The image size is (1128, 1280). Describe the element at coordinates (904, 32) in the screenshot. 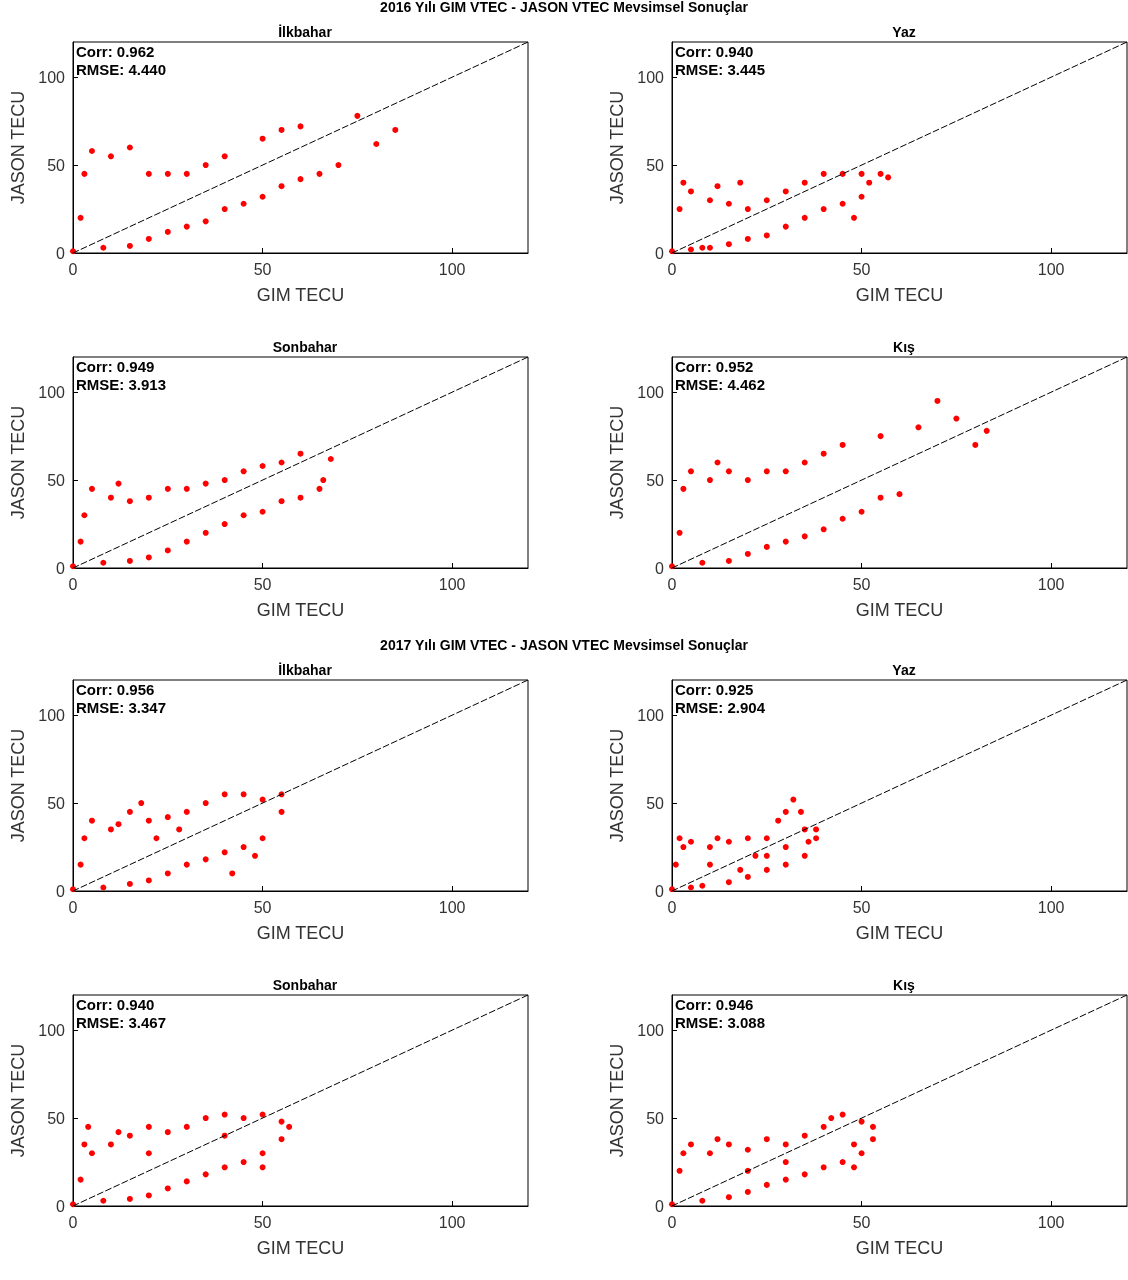

I see `chart-title: Yaz` at that location.